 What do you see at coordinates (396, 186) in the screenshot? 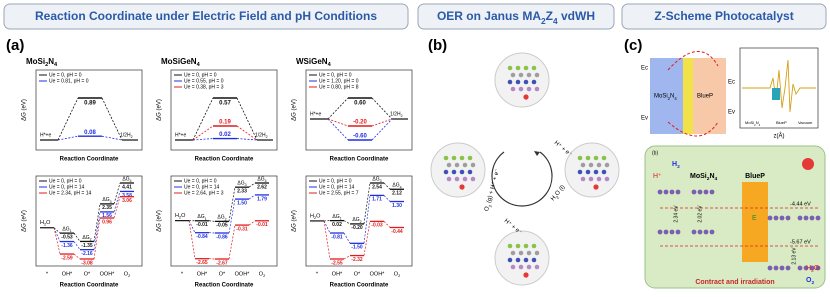
I see `step-label: ΔG4` at bounding box center [396, 186].